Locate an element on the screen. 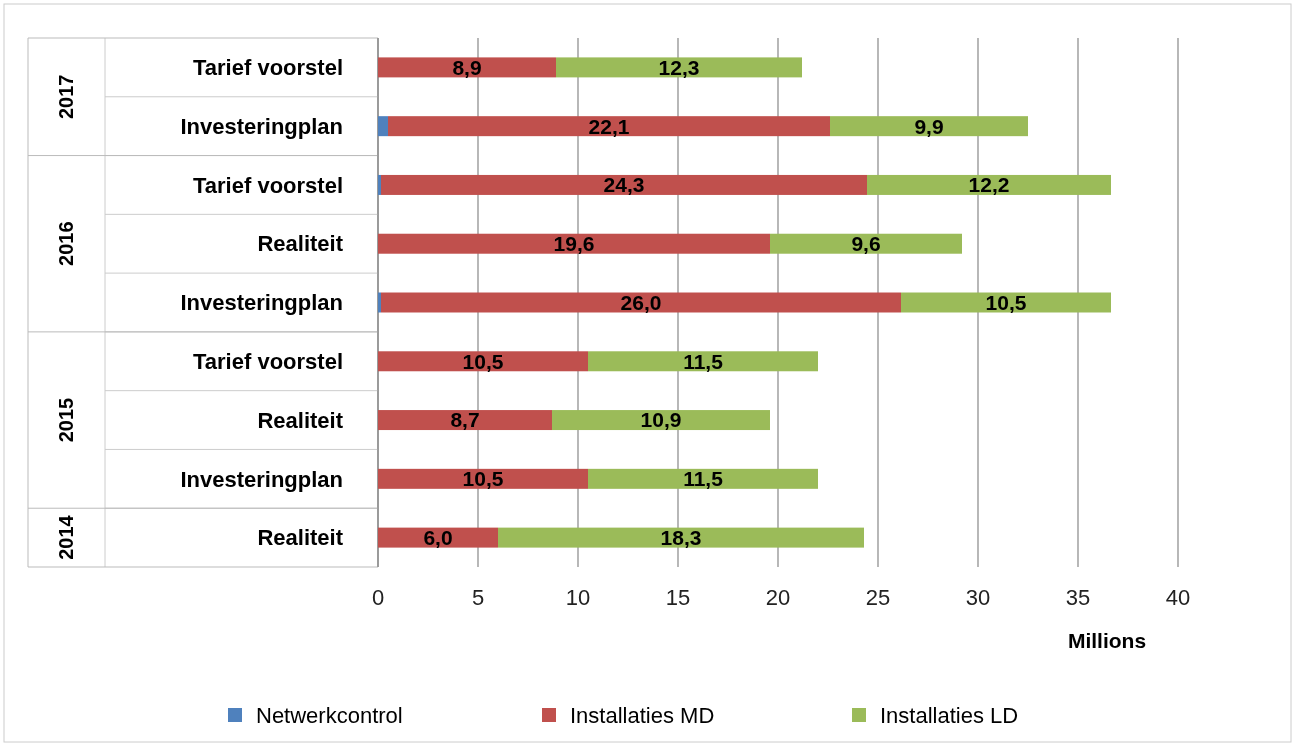  text: 2015 is located at coordinates (66, 420).